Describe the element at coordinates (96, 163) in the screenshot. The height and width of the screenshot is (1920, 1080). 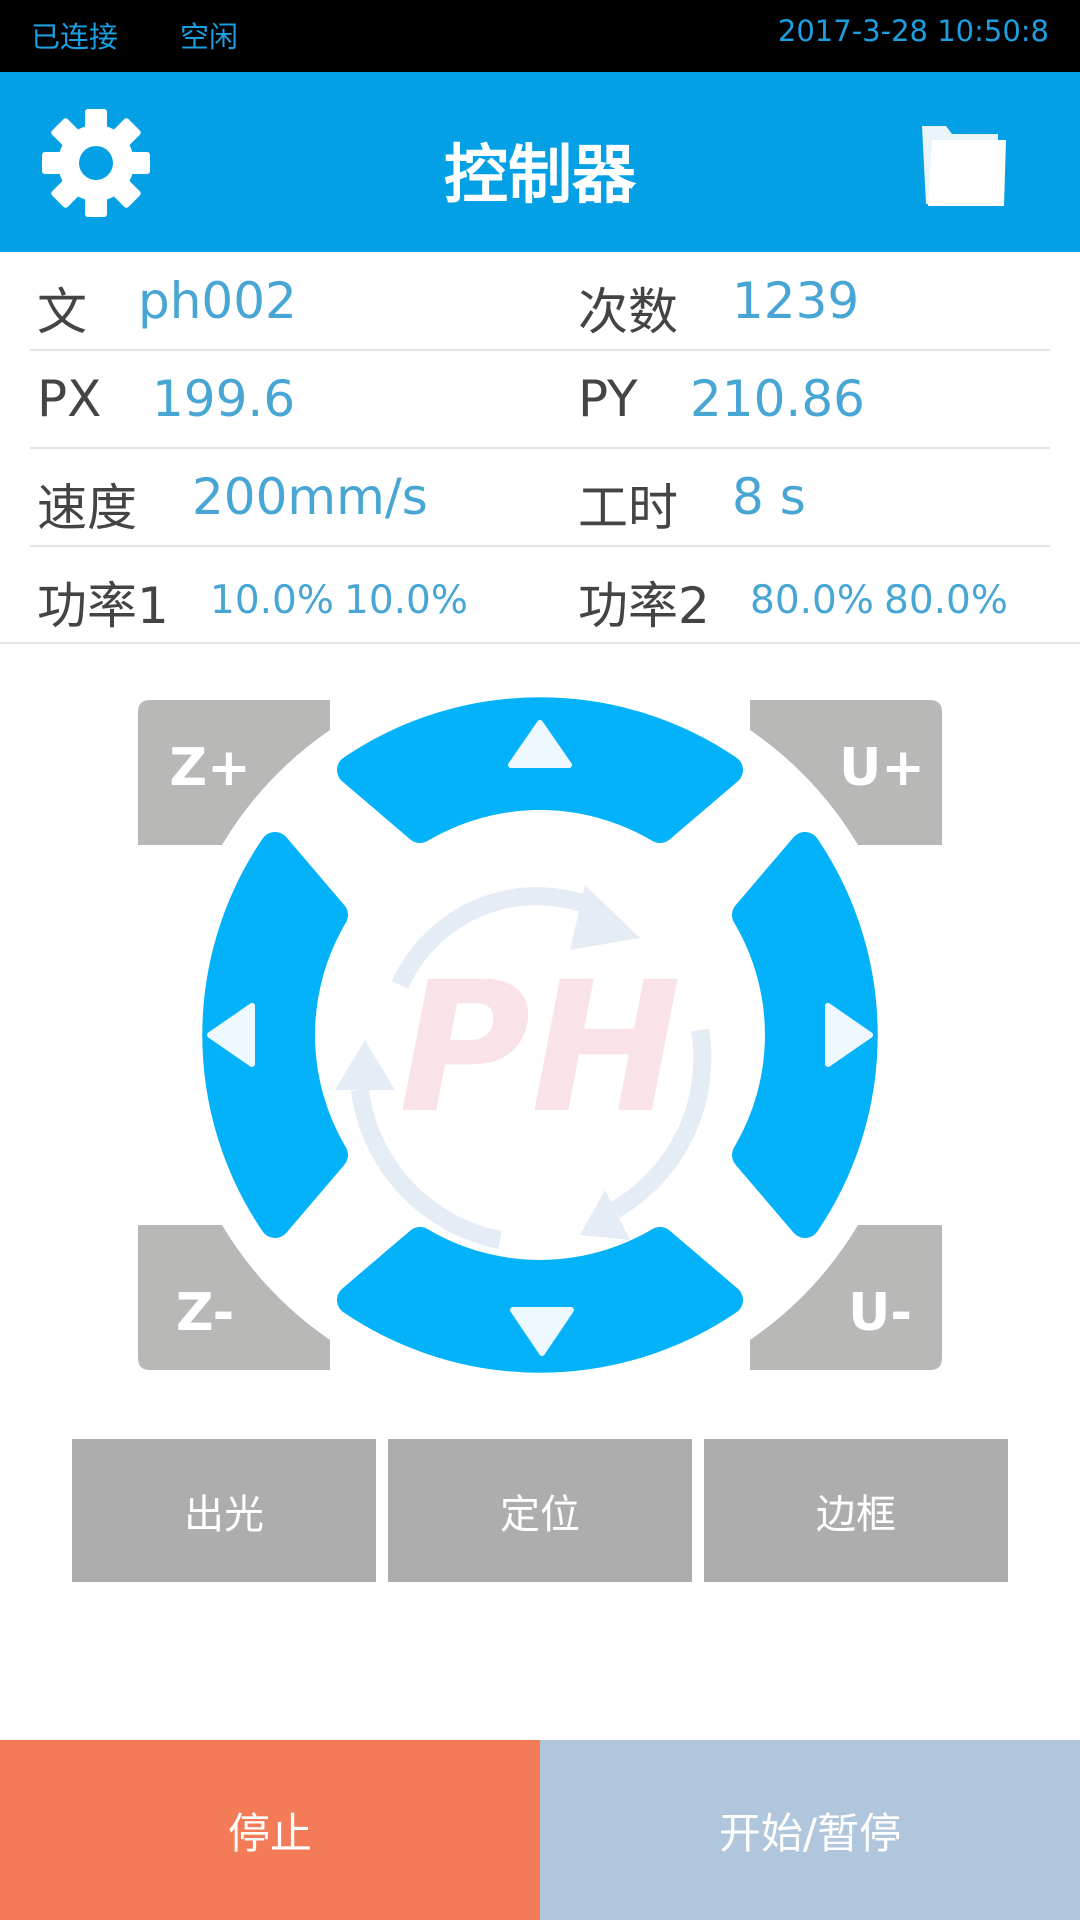
I see `gear-icon` at that location.